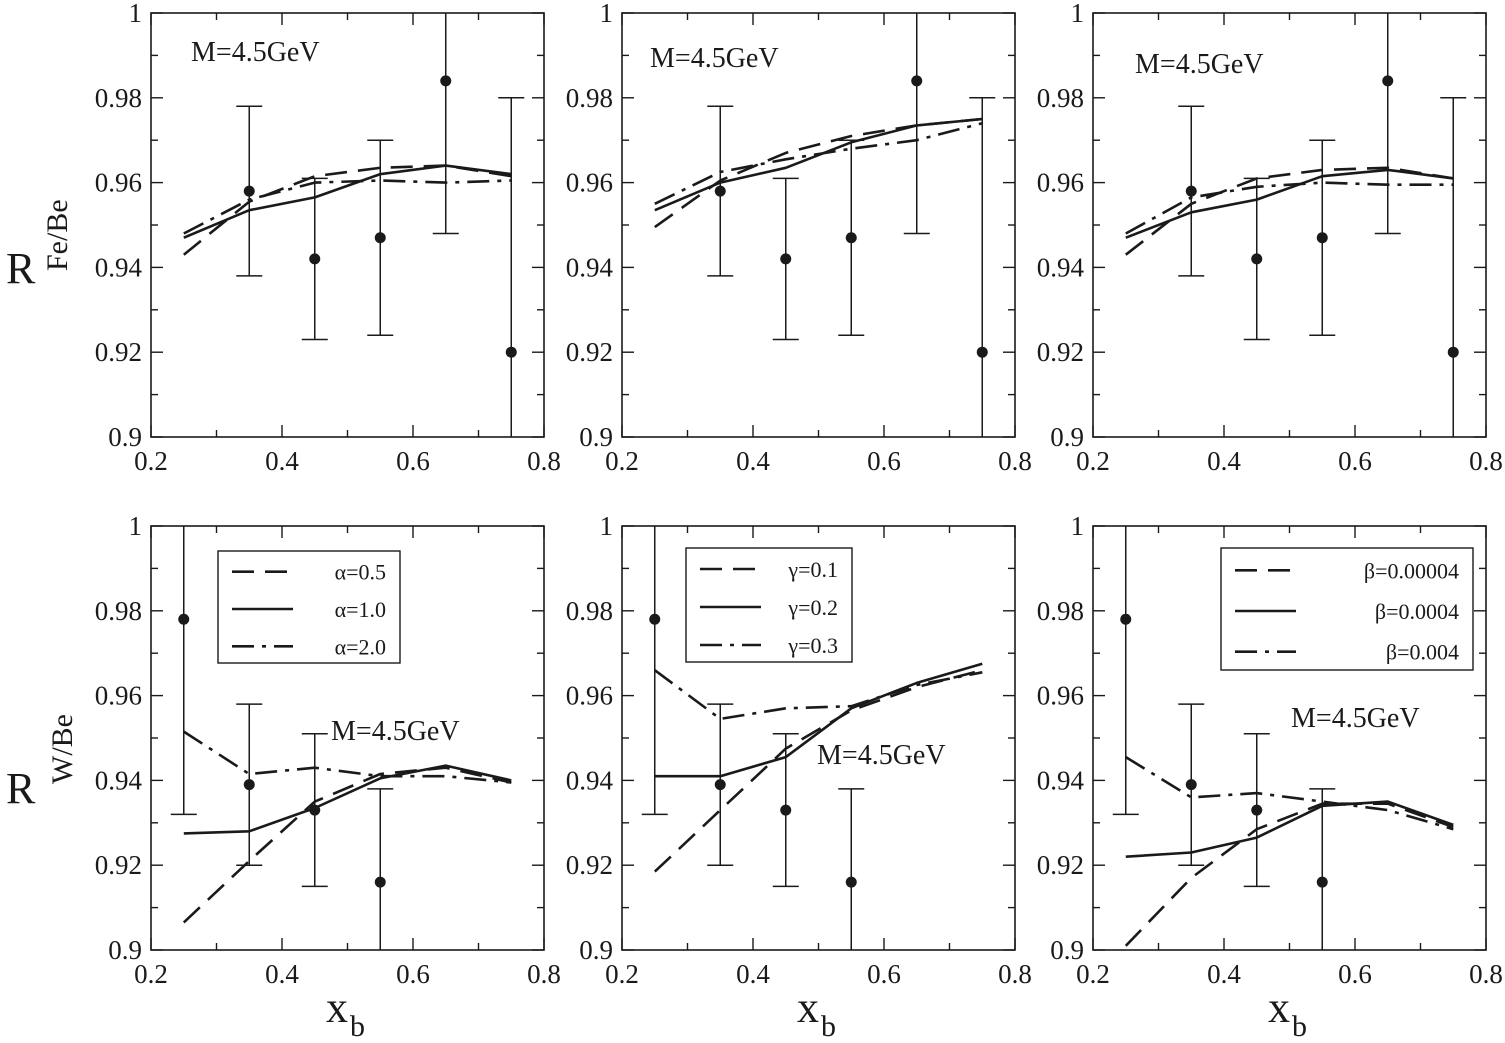 Image resolution: width=1505 pixels, height=1043 pixels. Describe the element at coordinates (337, 1007) in the screenshot. I see `x-axis-title-left-main: x` at that location.